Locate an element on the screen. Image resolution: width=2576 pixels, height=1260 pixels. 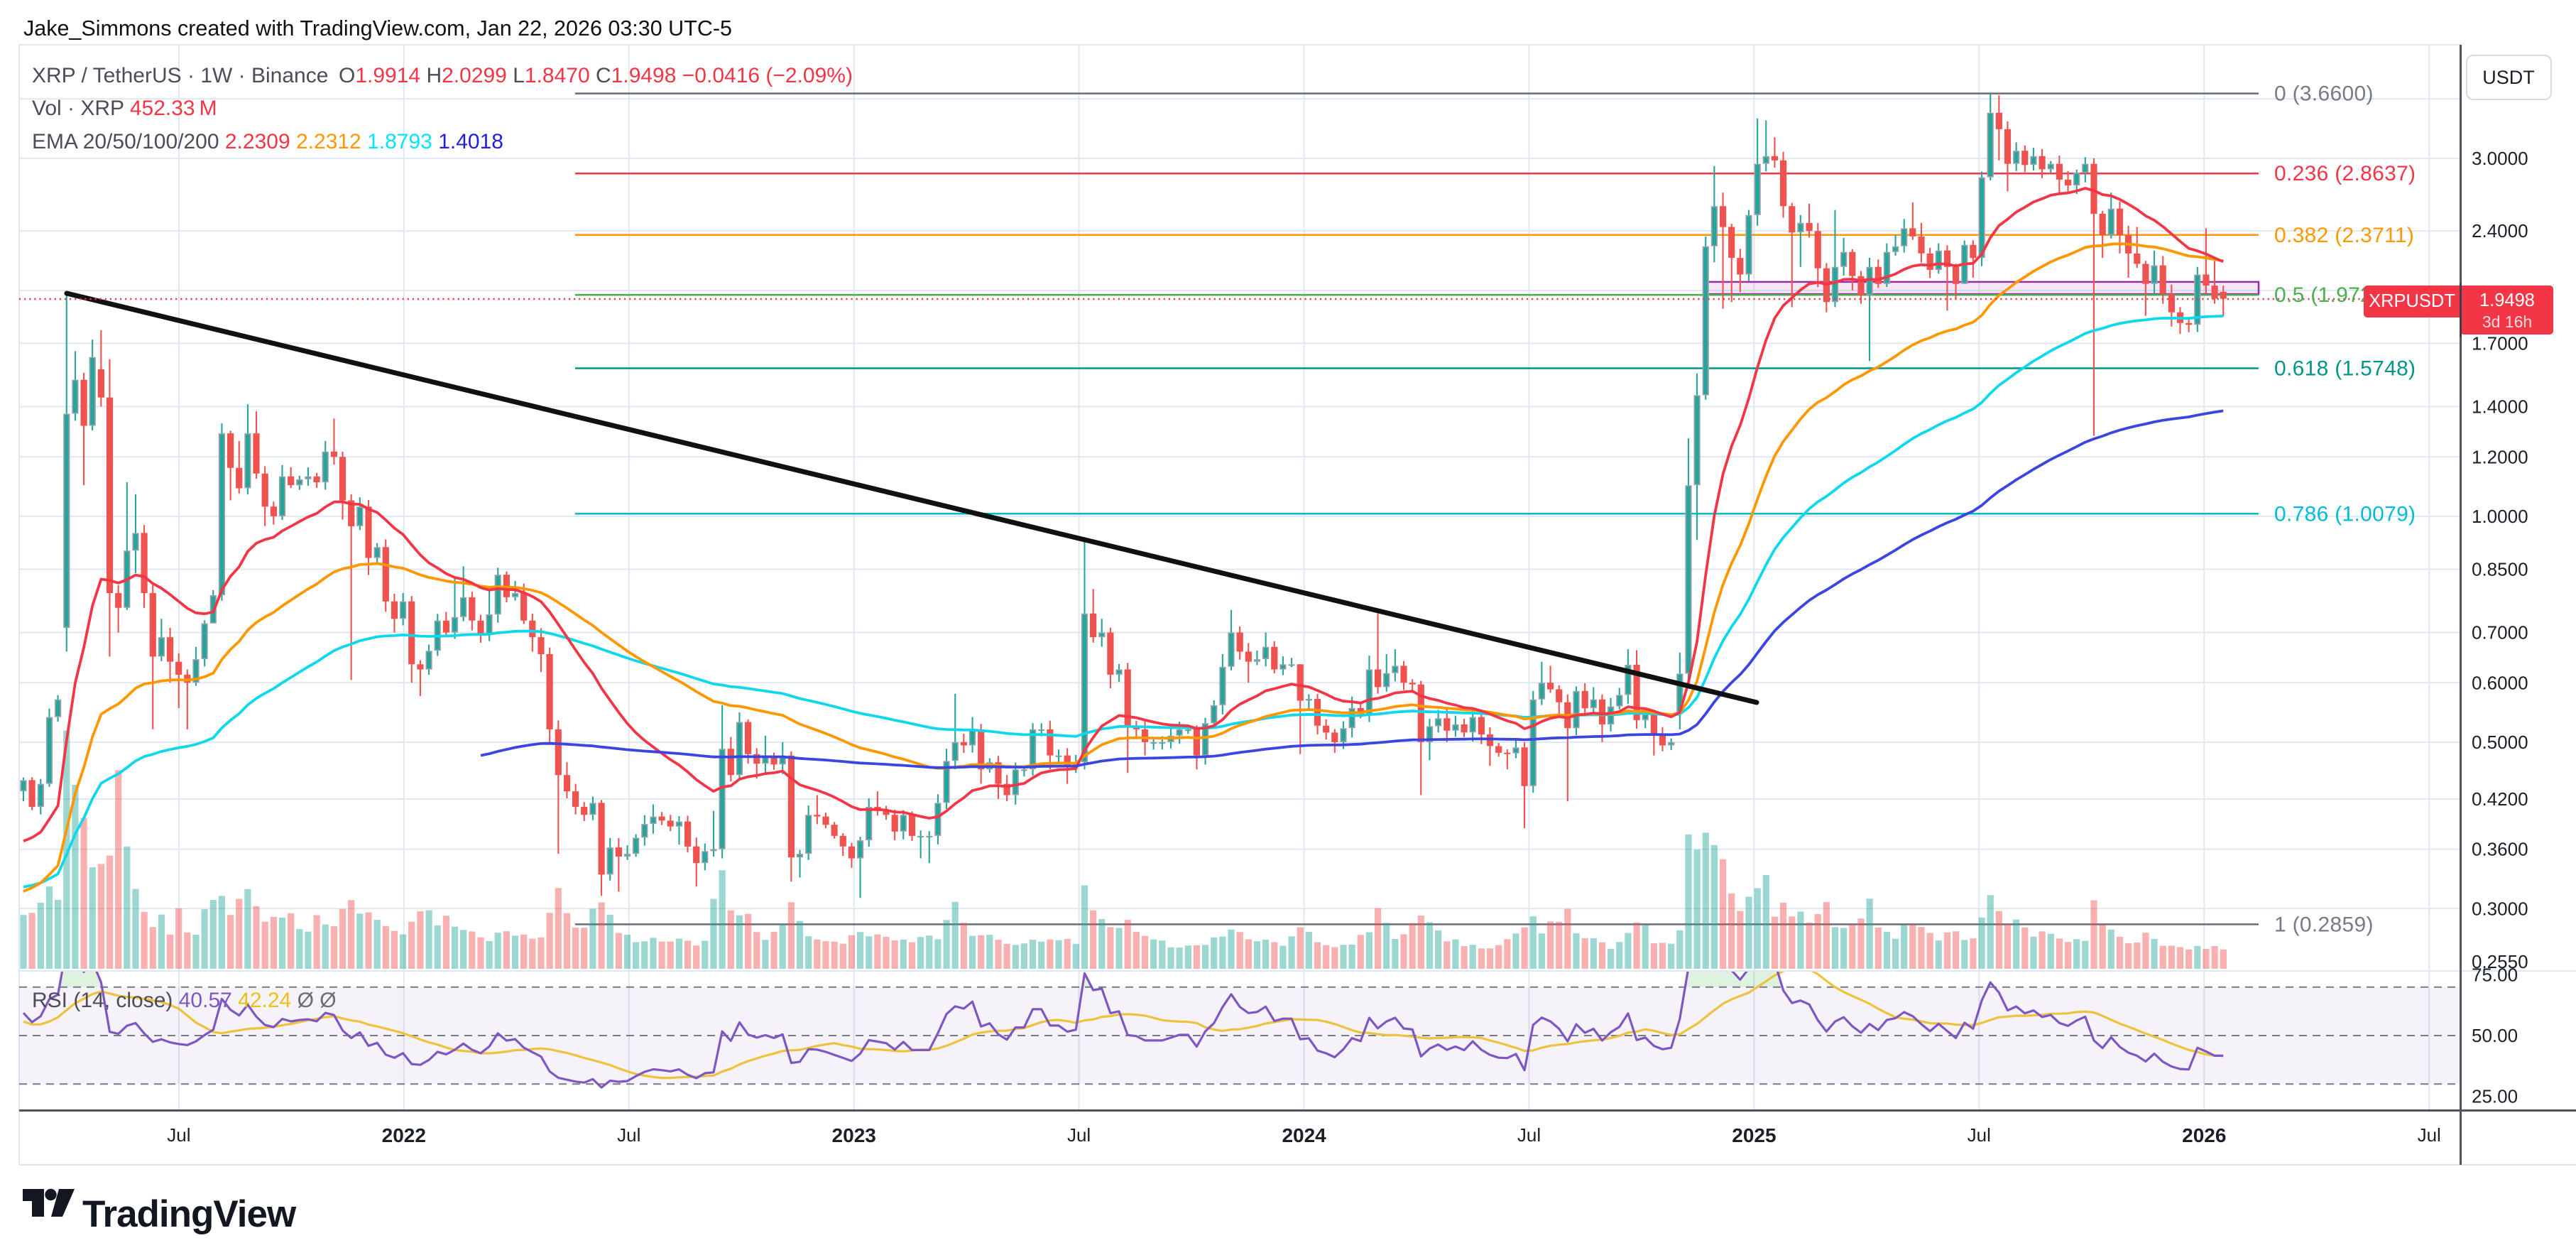
svg-text: 0.3600 is located at coordinates (2500, 850).